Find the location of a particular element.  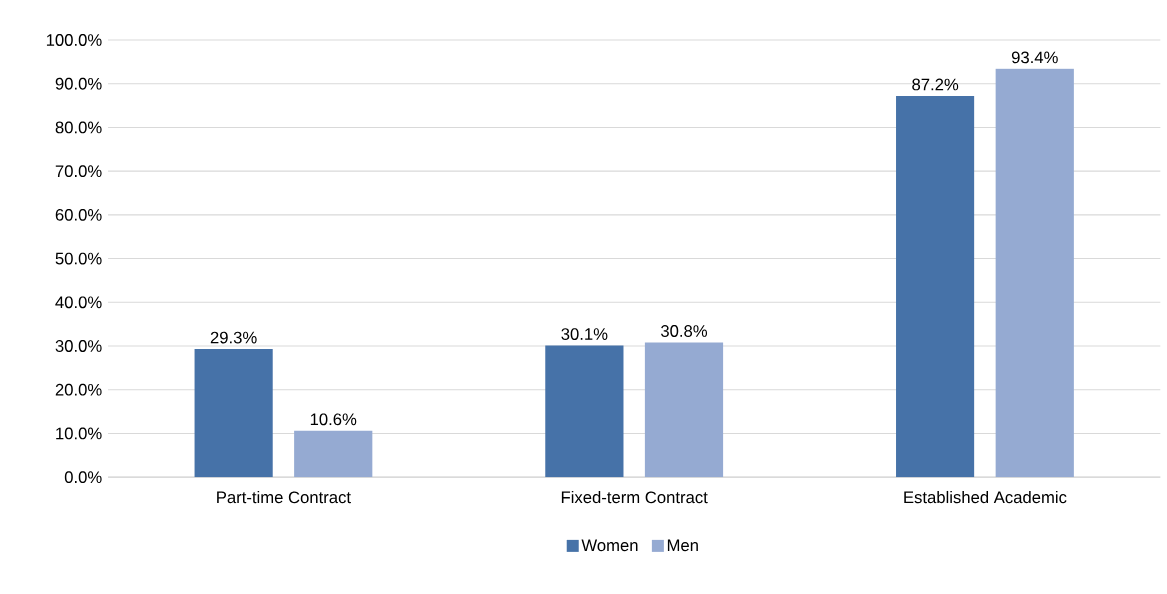

y-tick-label: 10.0% is located at coordinates (79, 433).